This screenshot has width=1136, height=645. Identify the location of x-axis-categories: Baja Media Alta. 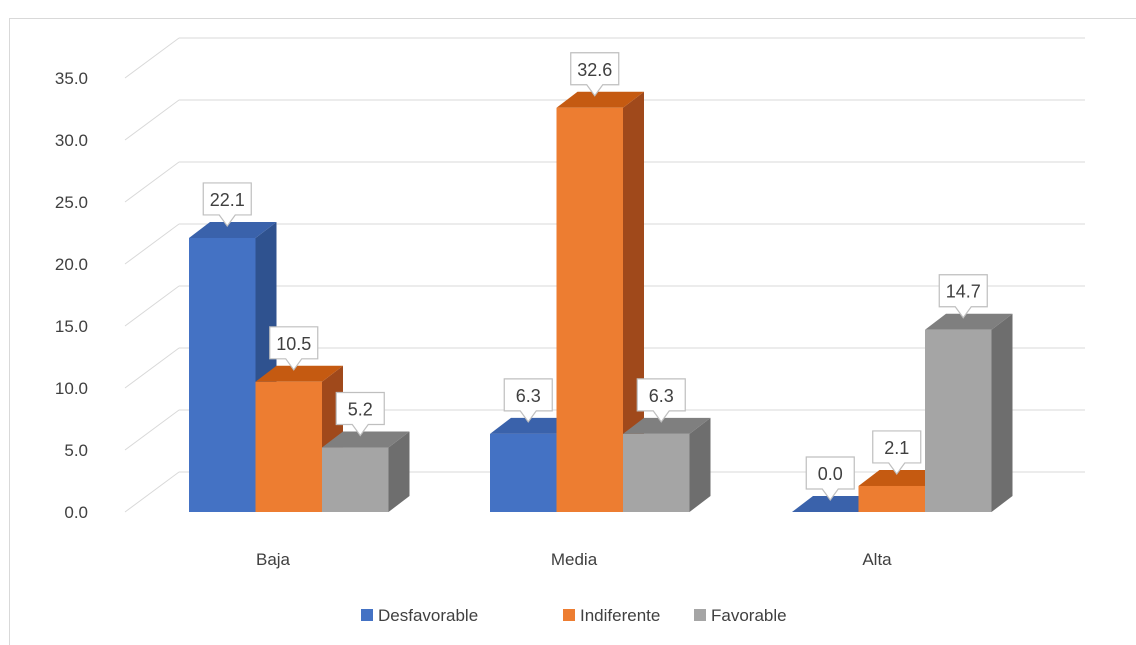
(574, 559).